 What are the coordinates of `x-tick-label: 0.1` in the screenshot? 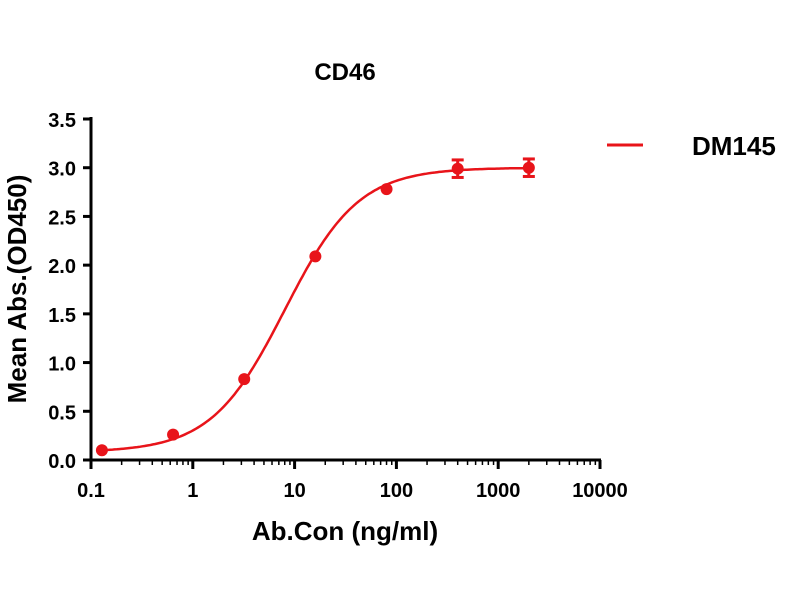 It's located at (91, 491).